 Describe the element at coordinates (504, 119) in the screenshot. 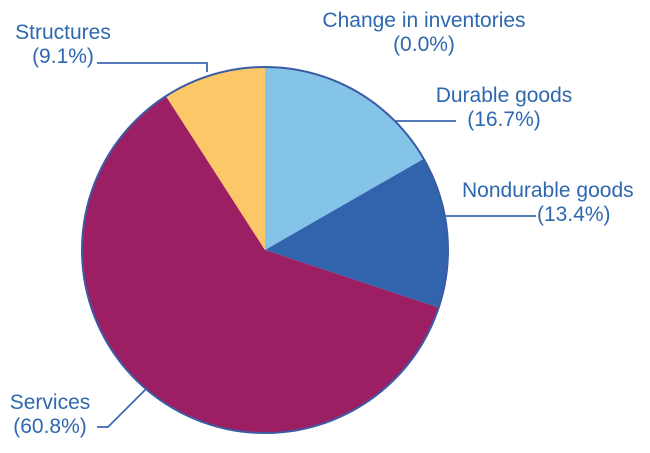

I see `slice-percentage: (16.7%)` at that location.